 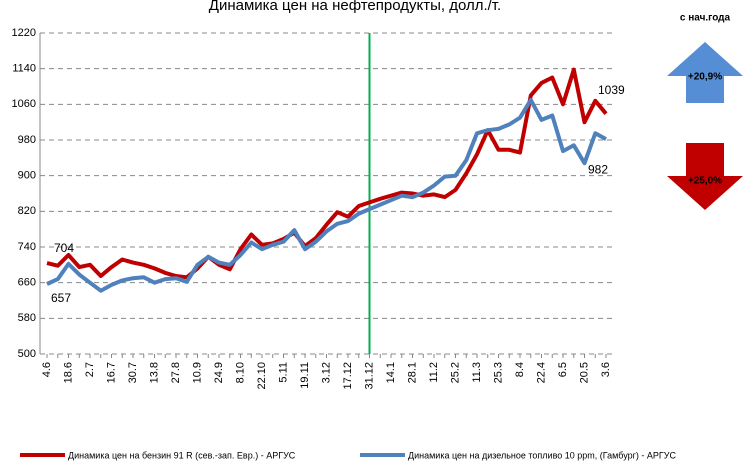 What do you see at coordinates (24, 33) in the screenshot?
I see `y-tick-label: 1220` at bounding box center [24, 33].